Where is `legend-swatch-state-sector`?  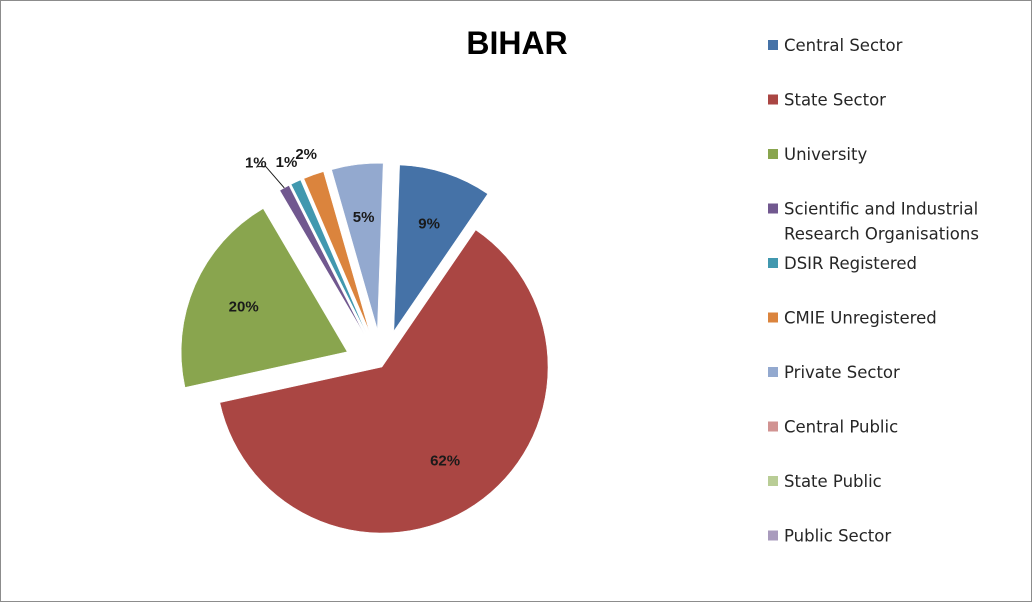 legend-swatch-state-sector is located at coordinates (773, 99).